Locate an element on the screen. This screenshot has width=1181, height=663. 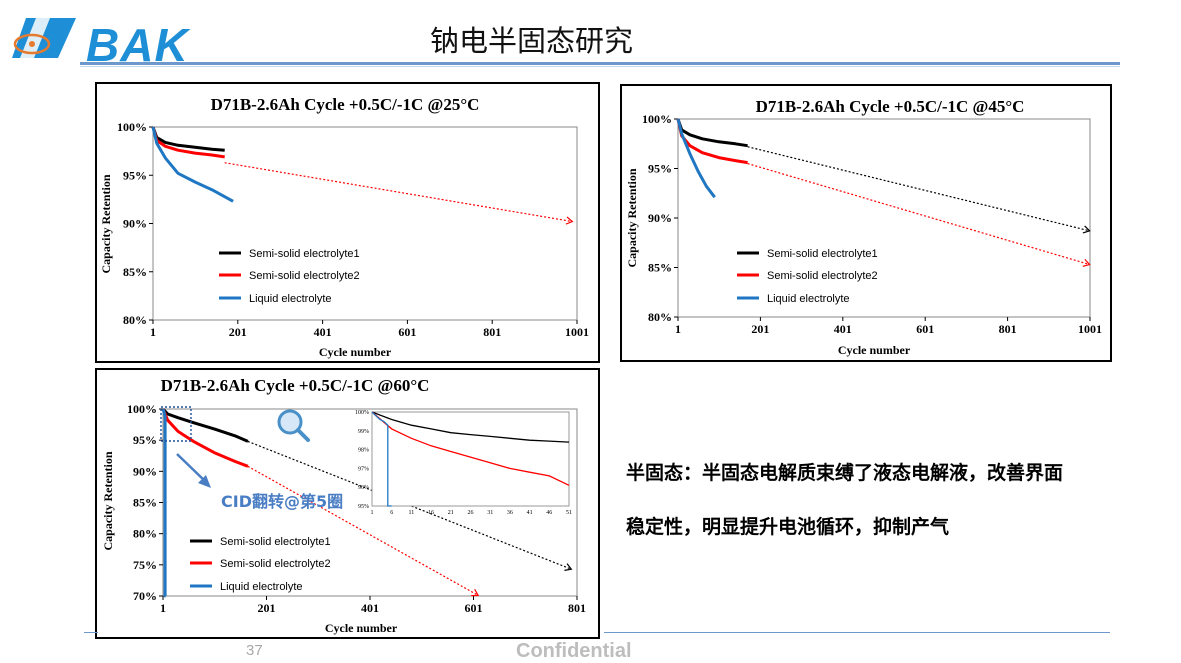
magnifier-icon is located at coordinates (293, 425).